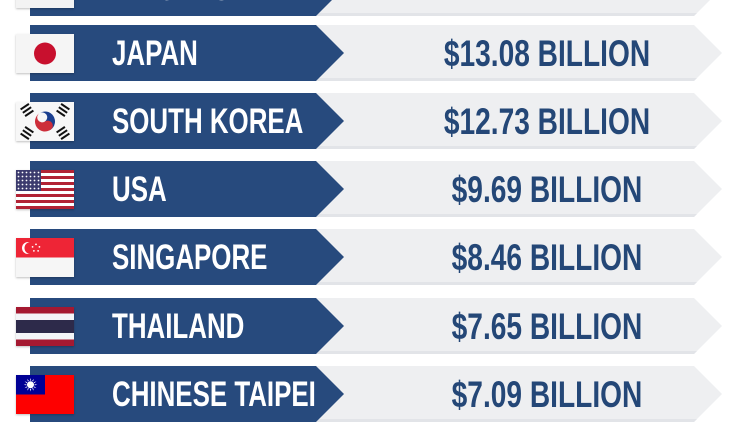  Describe the element at coordinates (375, 257) in the screenshot. I see `ranking-row: SINGAPORE $8.46 BILLION` at that location.